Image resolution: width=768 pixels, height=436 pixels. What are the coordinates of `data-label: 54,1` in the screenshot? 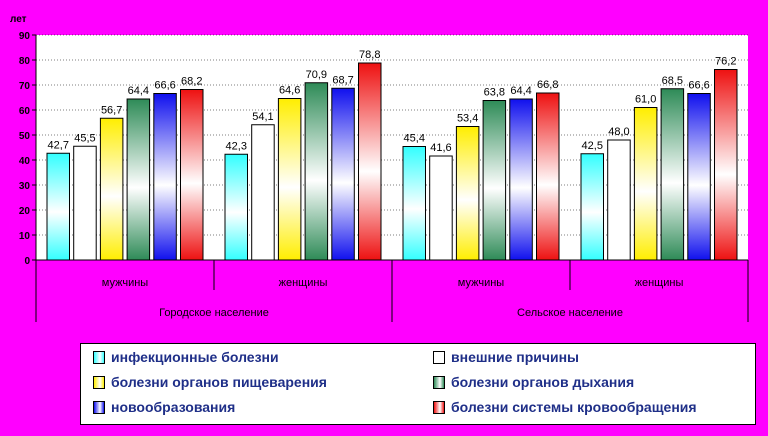 It's located at (262, 117).